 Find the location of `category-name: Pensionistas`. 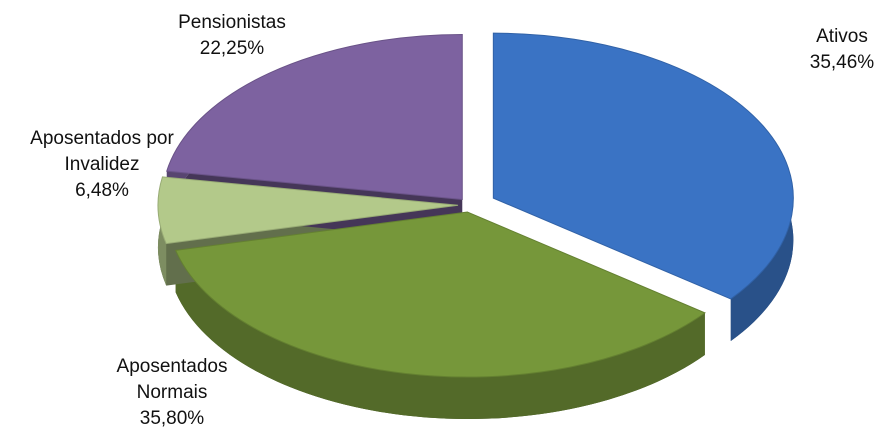

category-name: Pensionistas is located at coordinates (232, 22).